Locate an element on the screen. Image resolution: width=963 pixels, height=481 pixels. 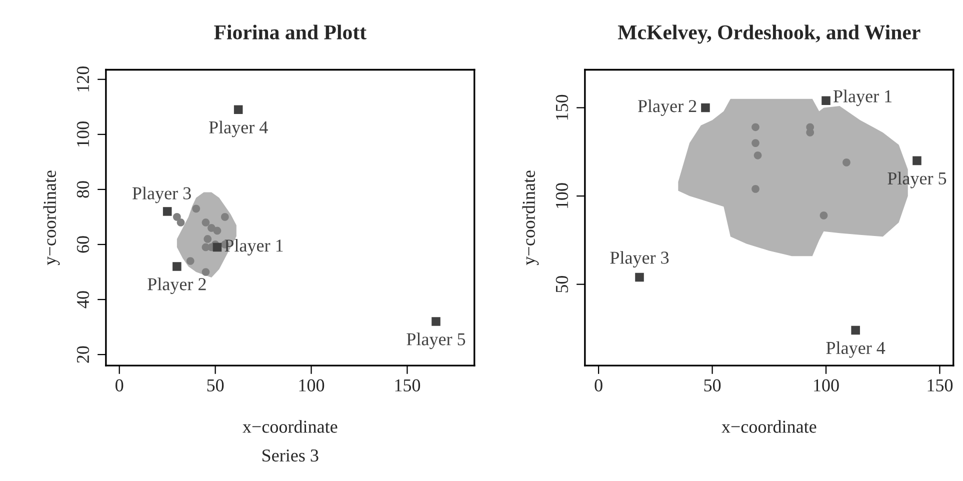
y-tick-label: 50 is located at coordinates (562, 284).